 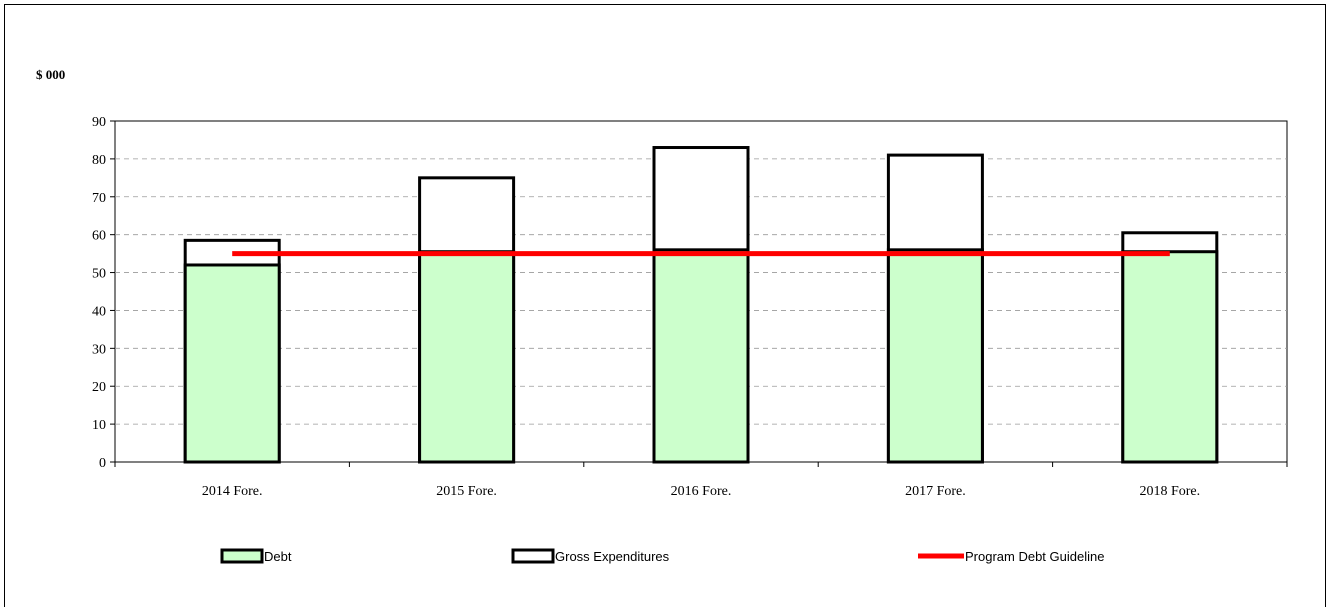 I want to click on y-tick-label: 80, so click(x=99, y=160).